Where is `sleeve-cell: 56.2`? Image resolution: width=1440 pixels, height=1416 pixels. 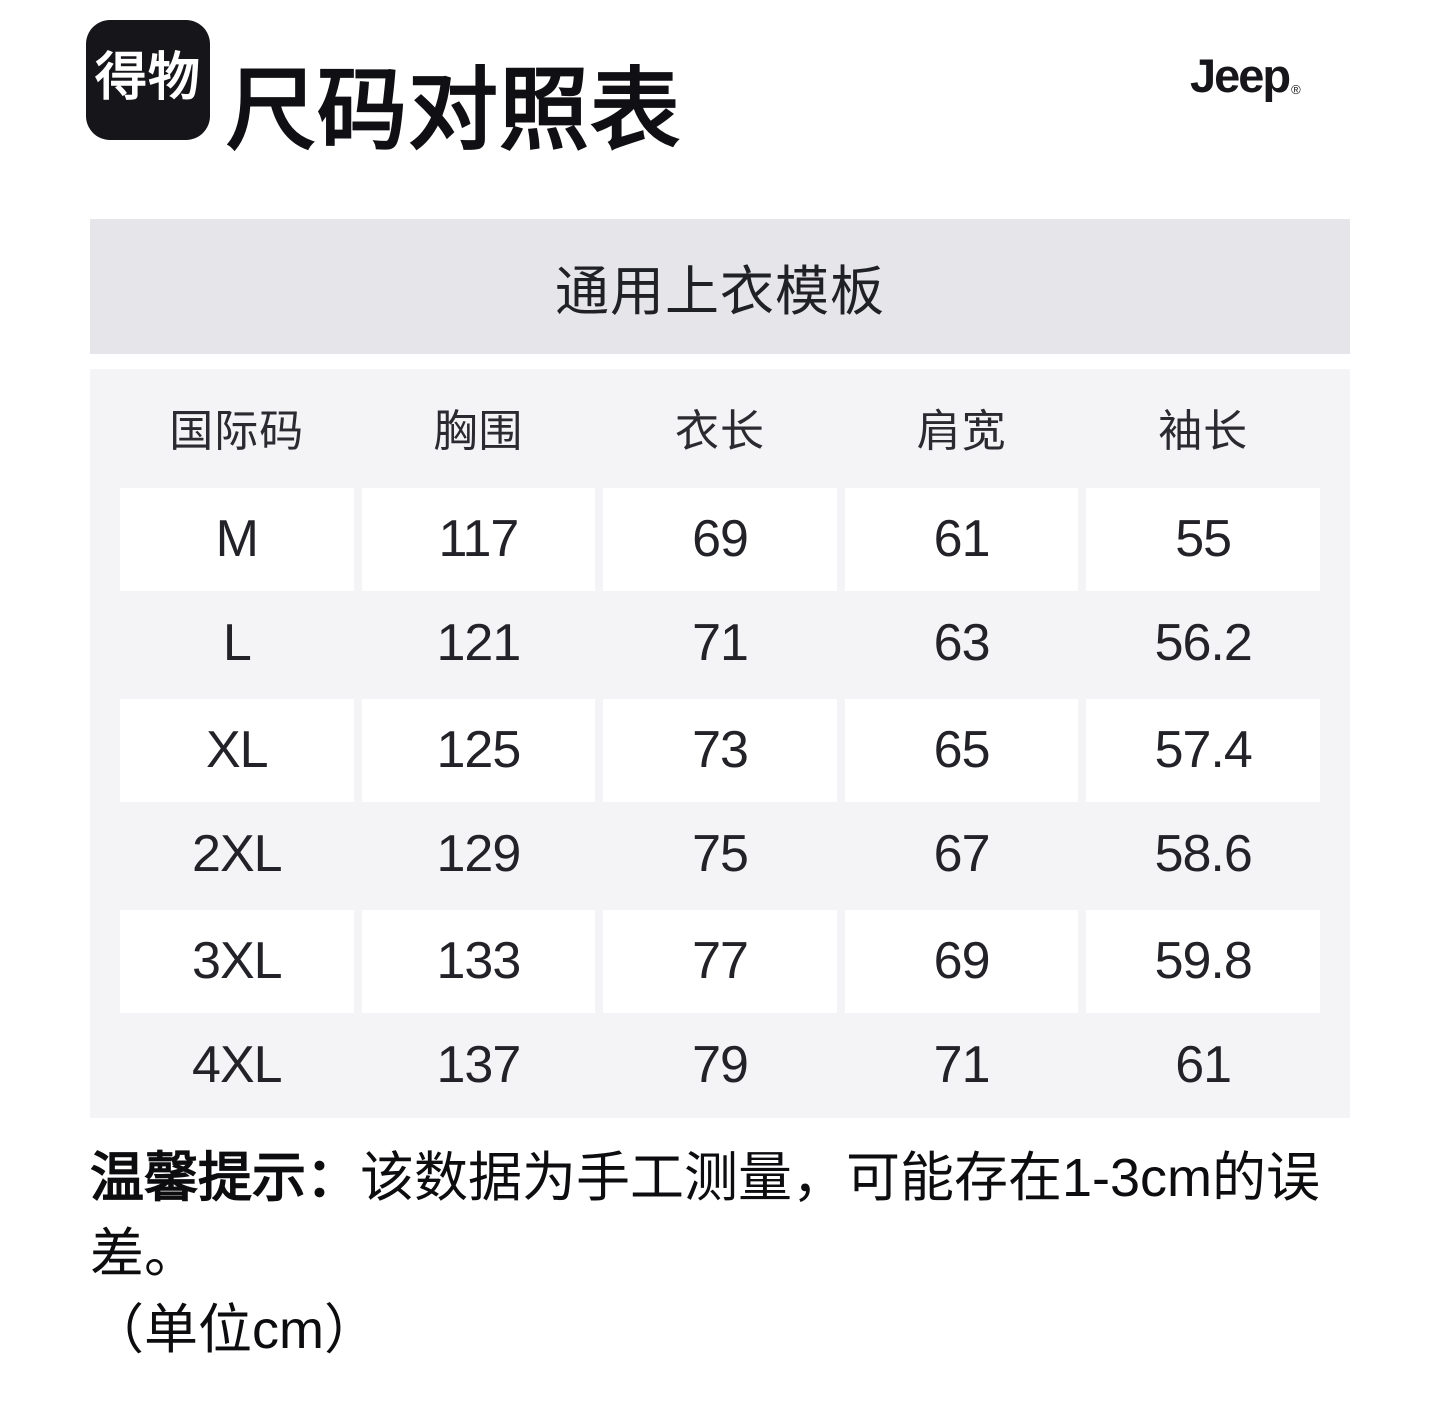 sleeve-cell: 56.2 is located at coordinates (1203, 643).